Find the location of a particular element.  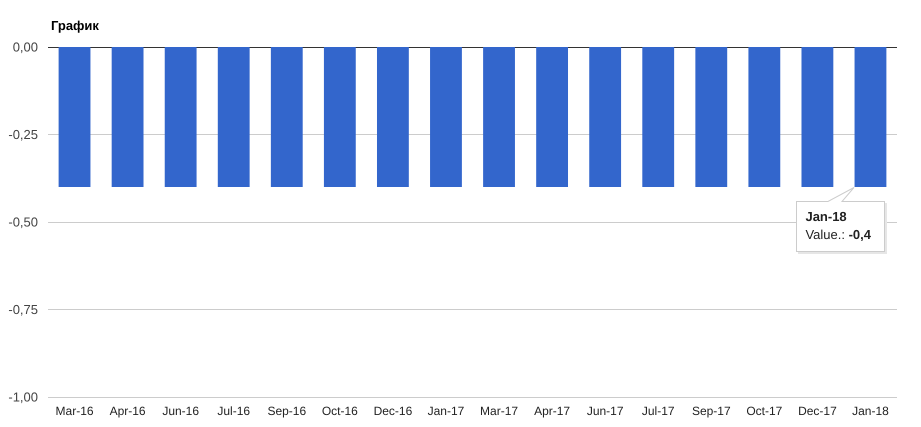

annotation: Jan-18 Value.: -0,4 is located at coordinates (838, 225).